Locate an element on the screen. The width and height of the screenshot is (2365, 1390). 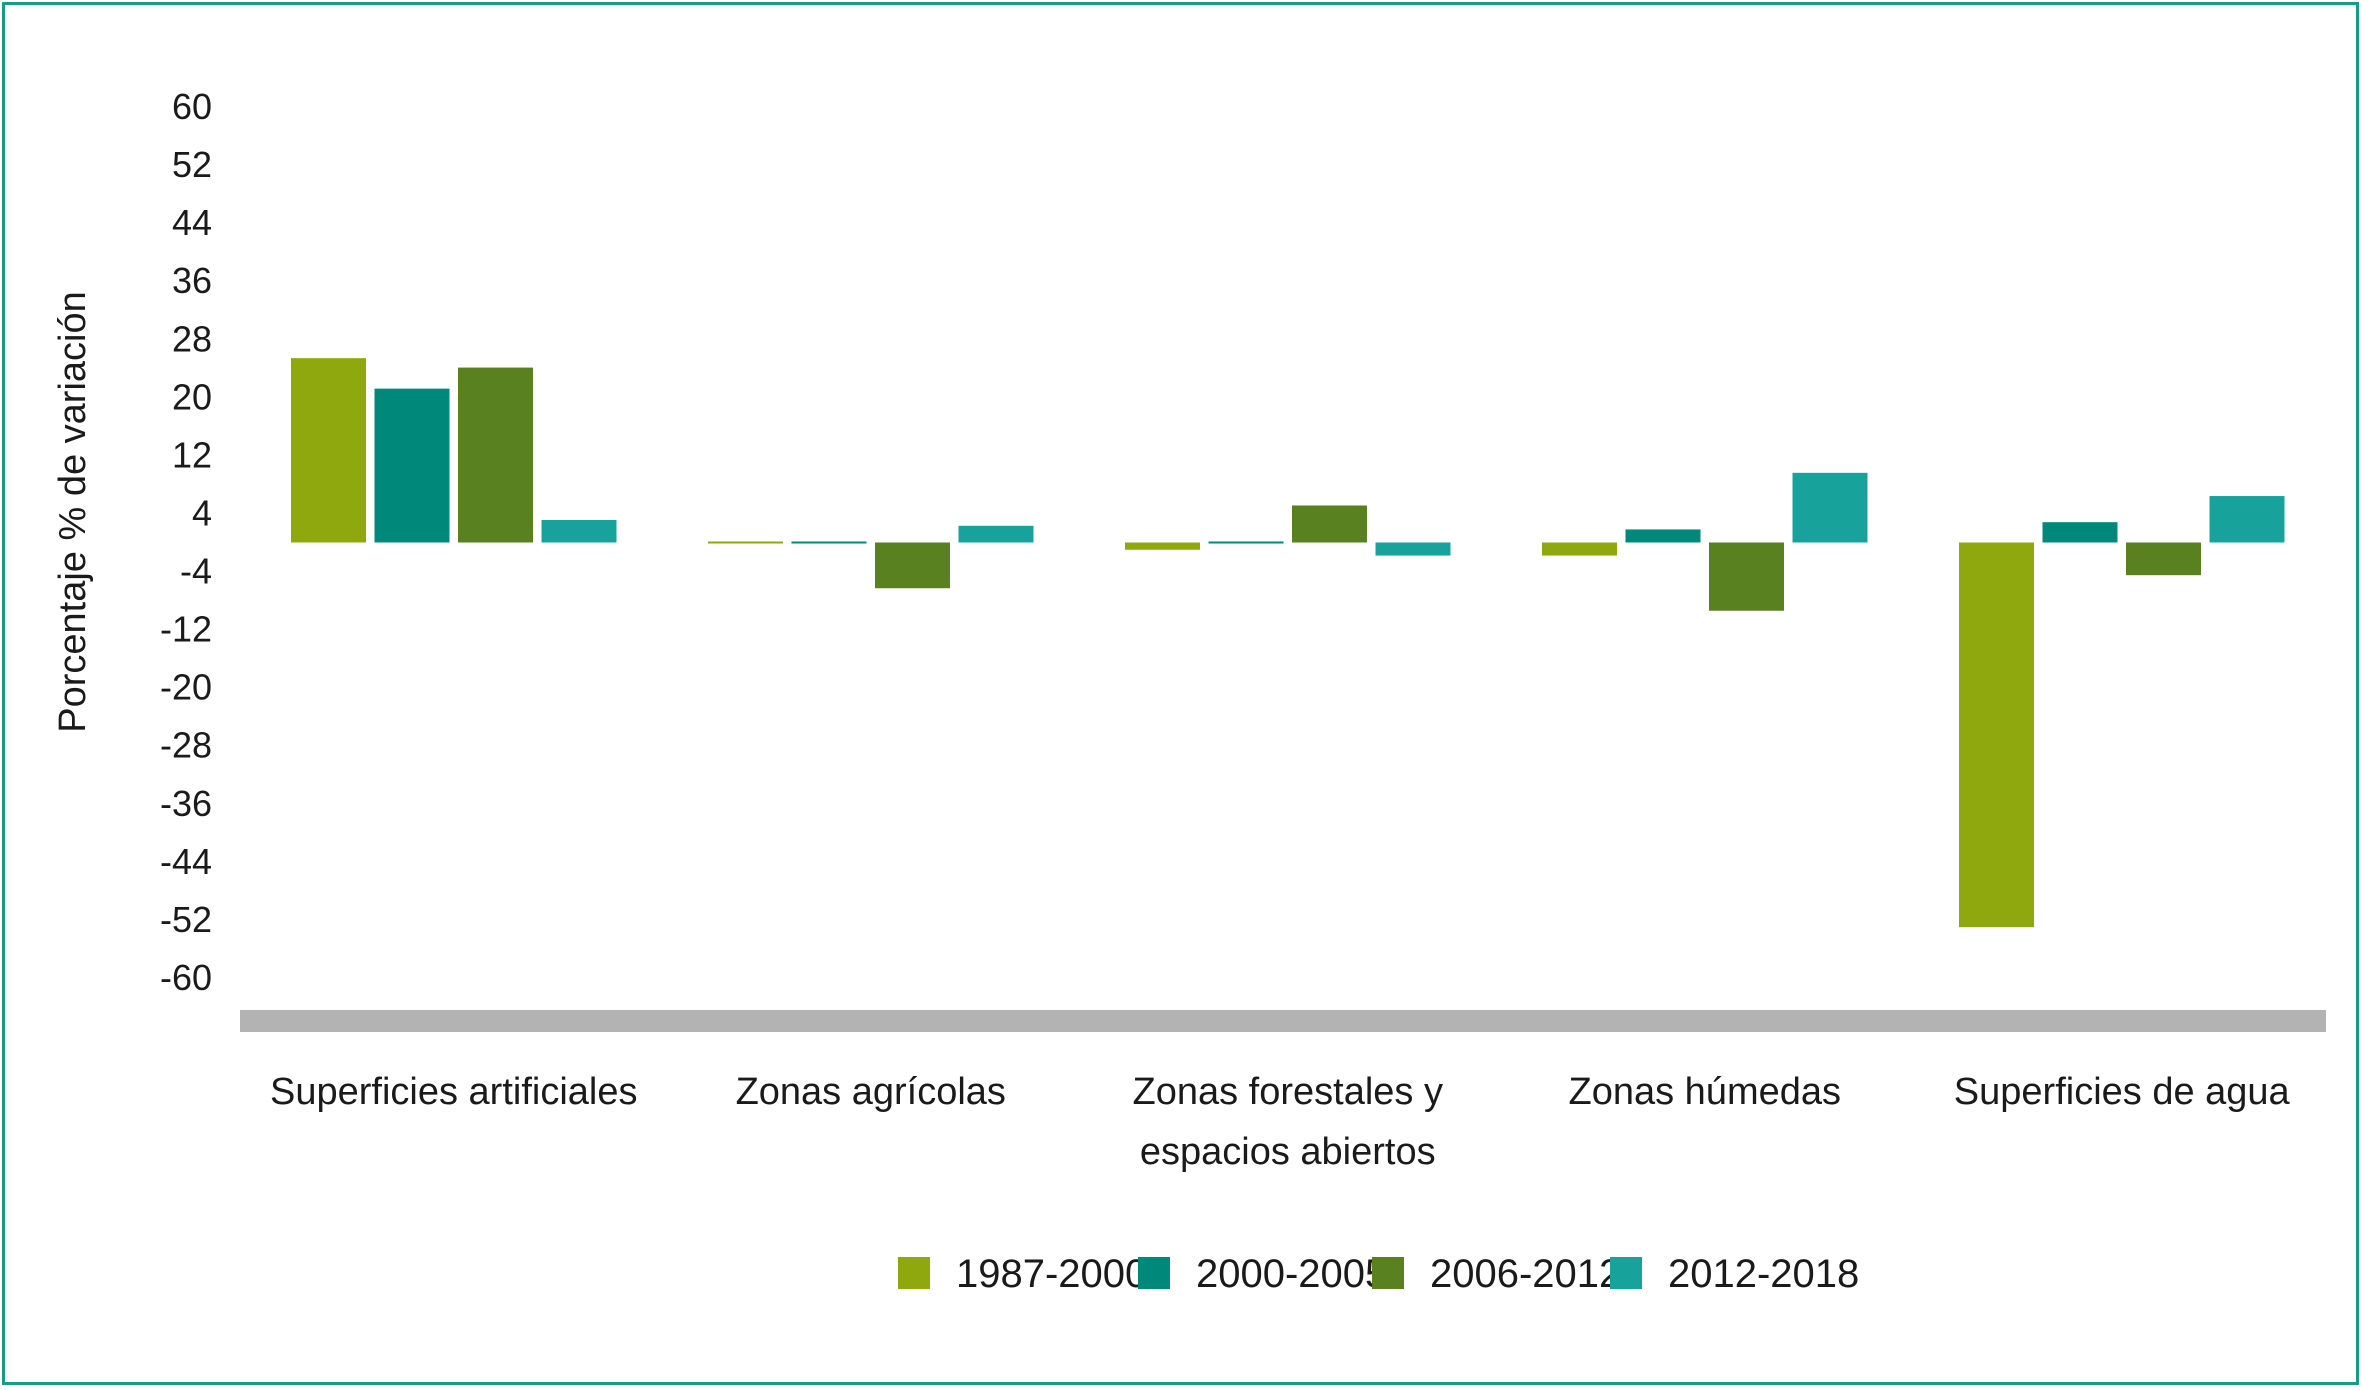
y-tick-label: 44 is located at coordinates (192, 222).